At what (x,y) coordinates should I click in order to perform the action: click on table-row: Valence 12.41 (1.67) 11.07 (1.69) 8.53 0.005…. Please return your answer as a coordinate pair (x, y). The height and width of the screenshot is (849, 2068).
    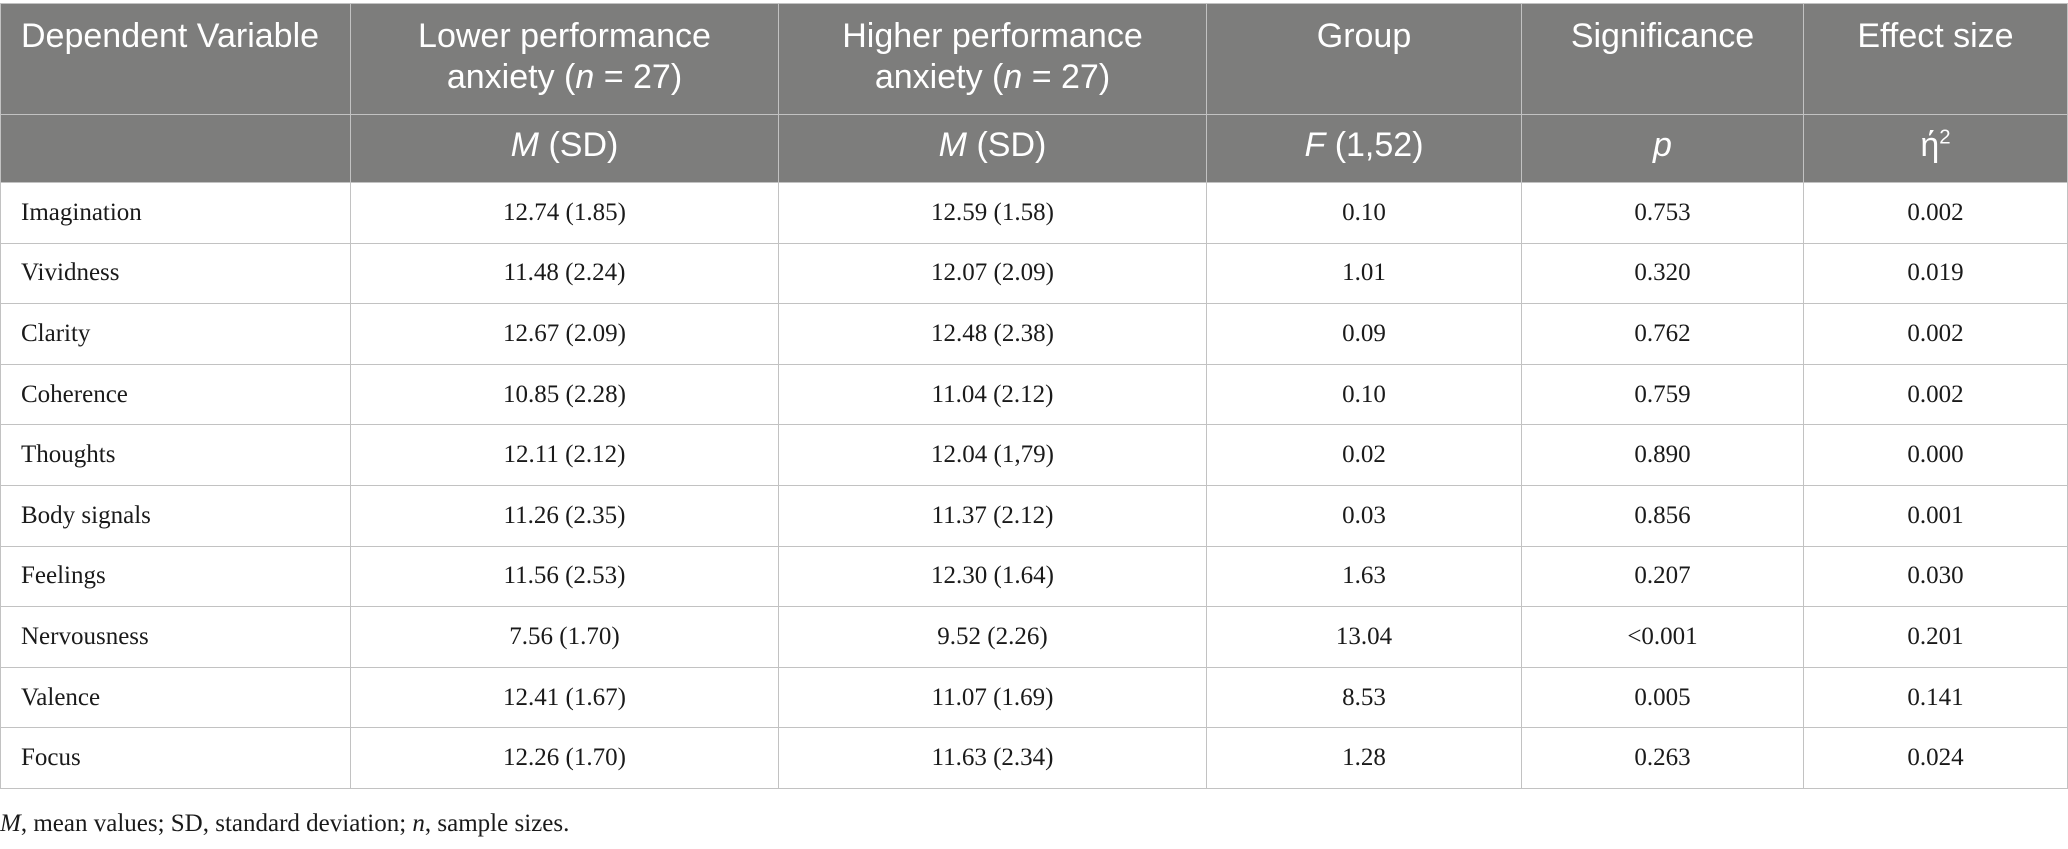
    Looking at the image, I should click on (1034, 697).